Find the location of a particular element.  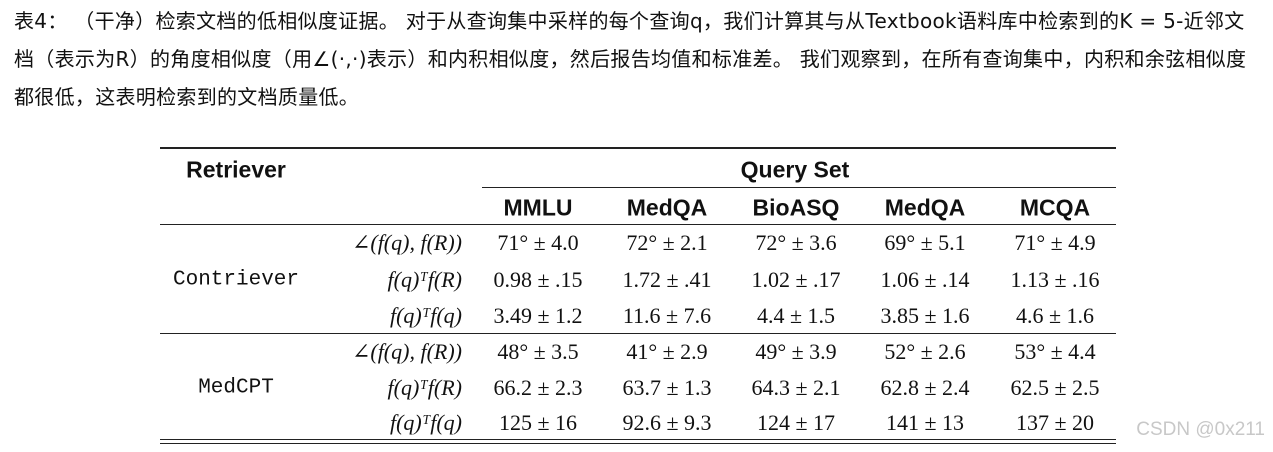

retriever-name: Contriever is located at coordinates (236, 280).